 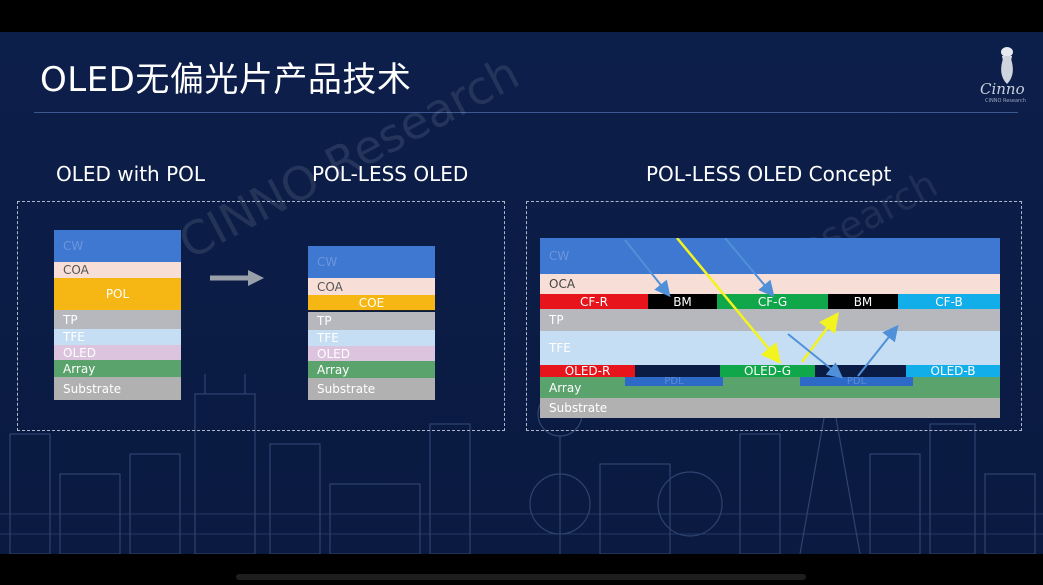 I want to click on cf-r-segment: CF-R, so click(x=594, y=301).